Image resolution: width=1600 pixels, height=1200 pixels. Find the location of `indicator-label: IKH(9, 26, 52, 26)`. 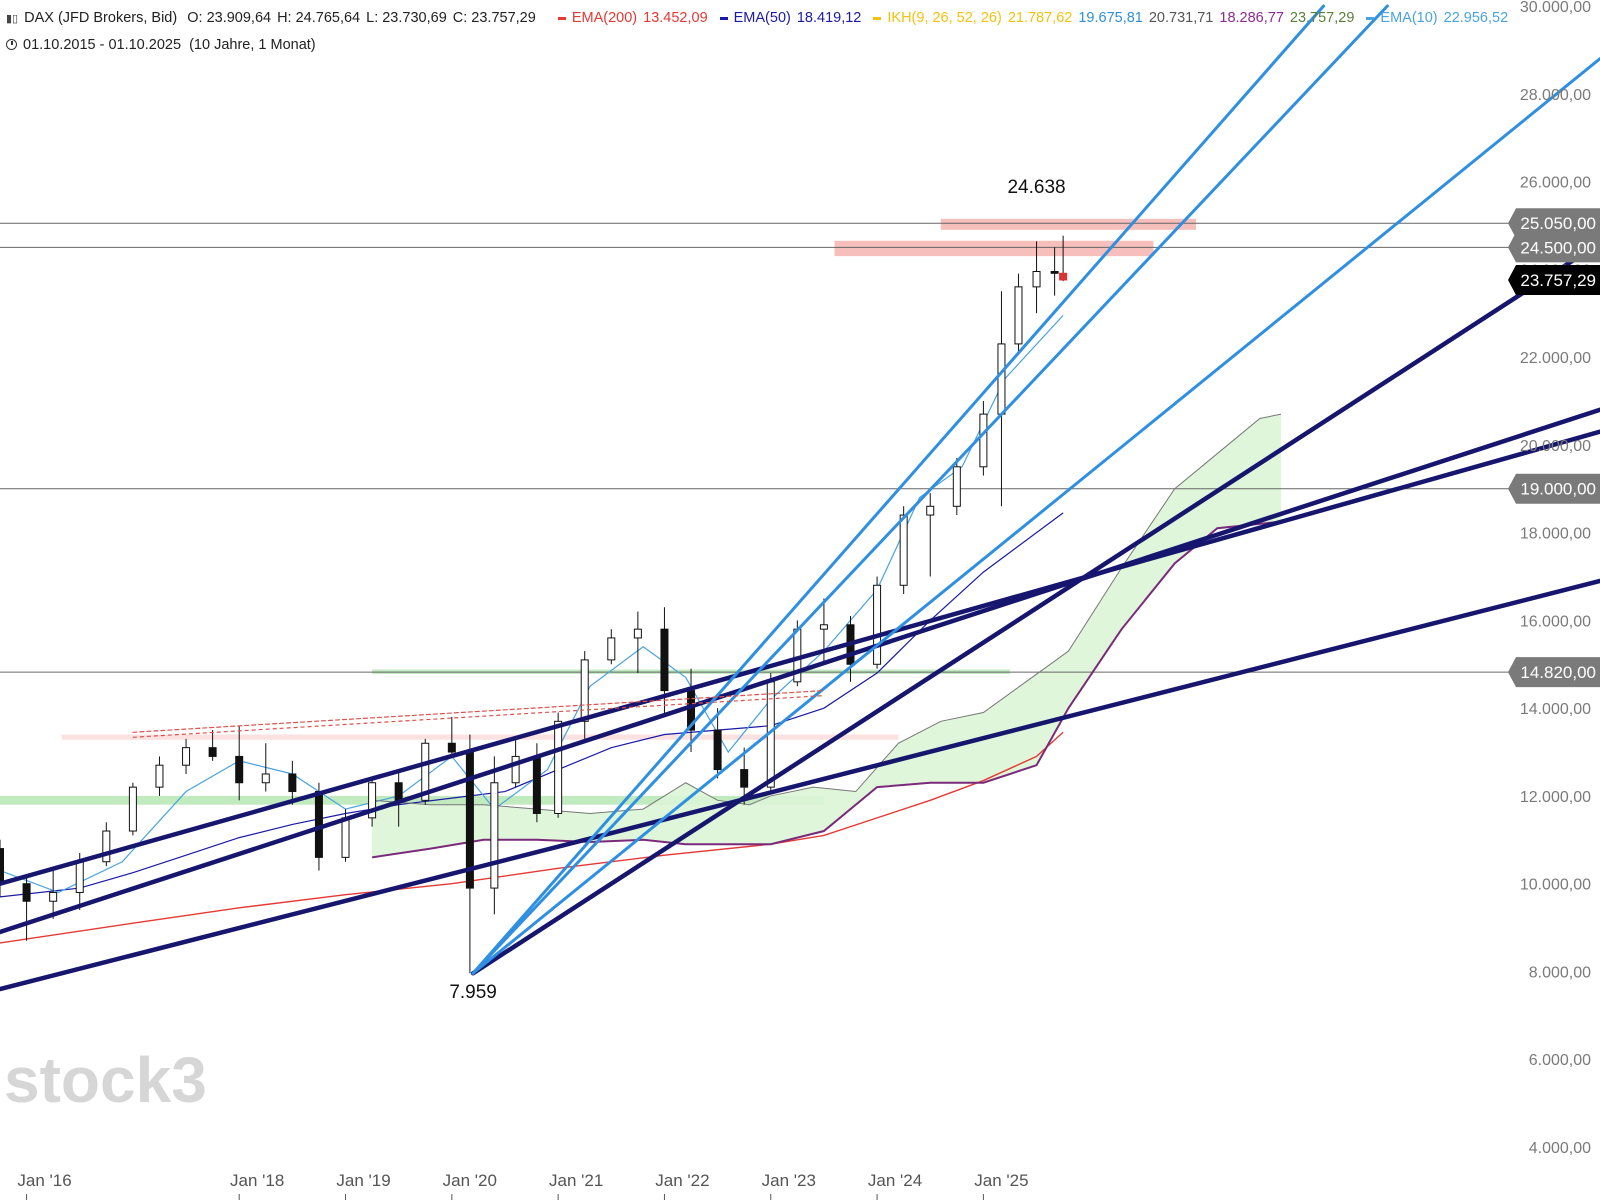

indicator-label: IKH(9, 26, 52, 26) is located at coordinates (944, 18).